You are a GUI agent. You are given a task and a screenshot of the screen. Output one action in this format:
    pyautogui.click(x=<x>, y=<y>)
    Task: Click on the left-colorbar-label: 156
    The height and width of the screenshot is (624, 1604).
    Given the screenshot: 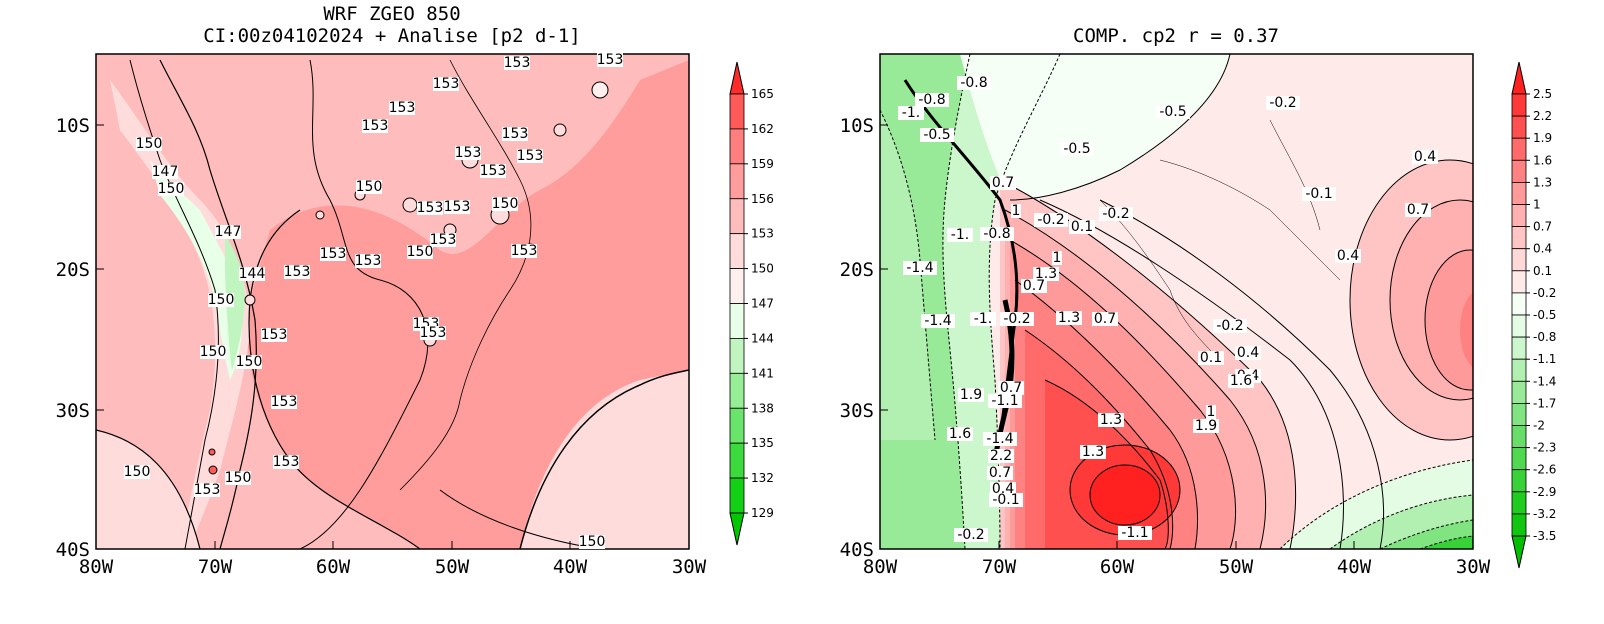 What is the action you would take?
    pyautogui.click(x=762, y=199)
    